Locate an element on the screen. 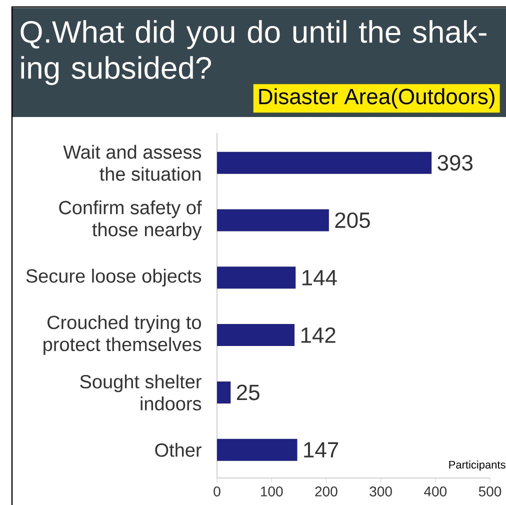  data-label: 147 is located at coordinates (321, 450).